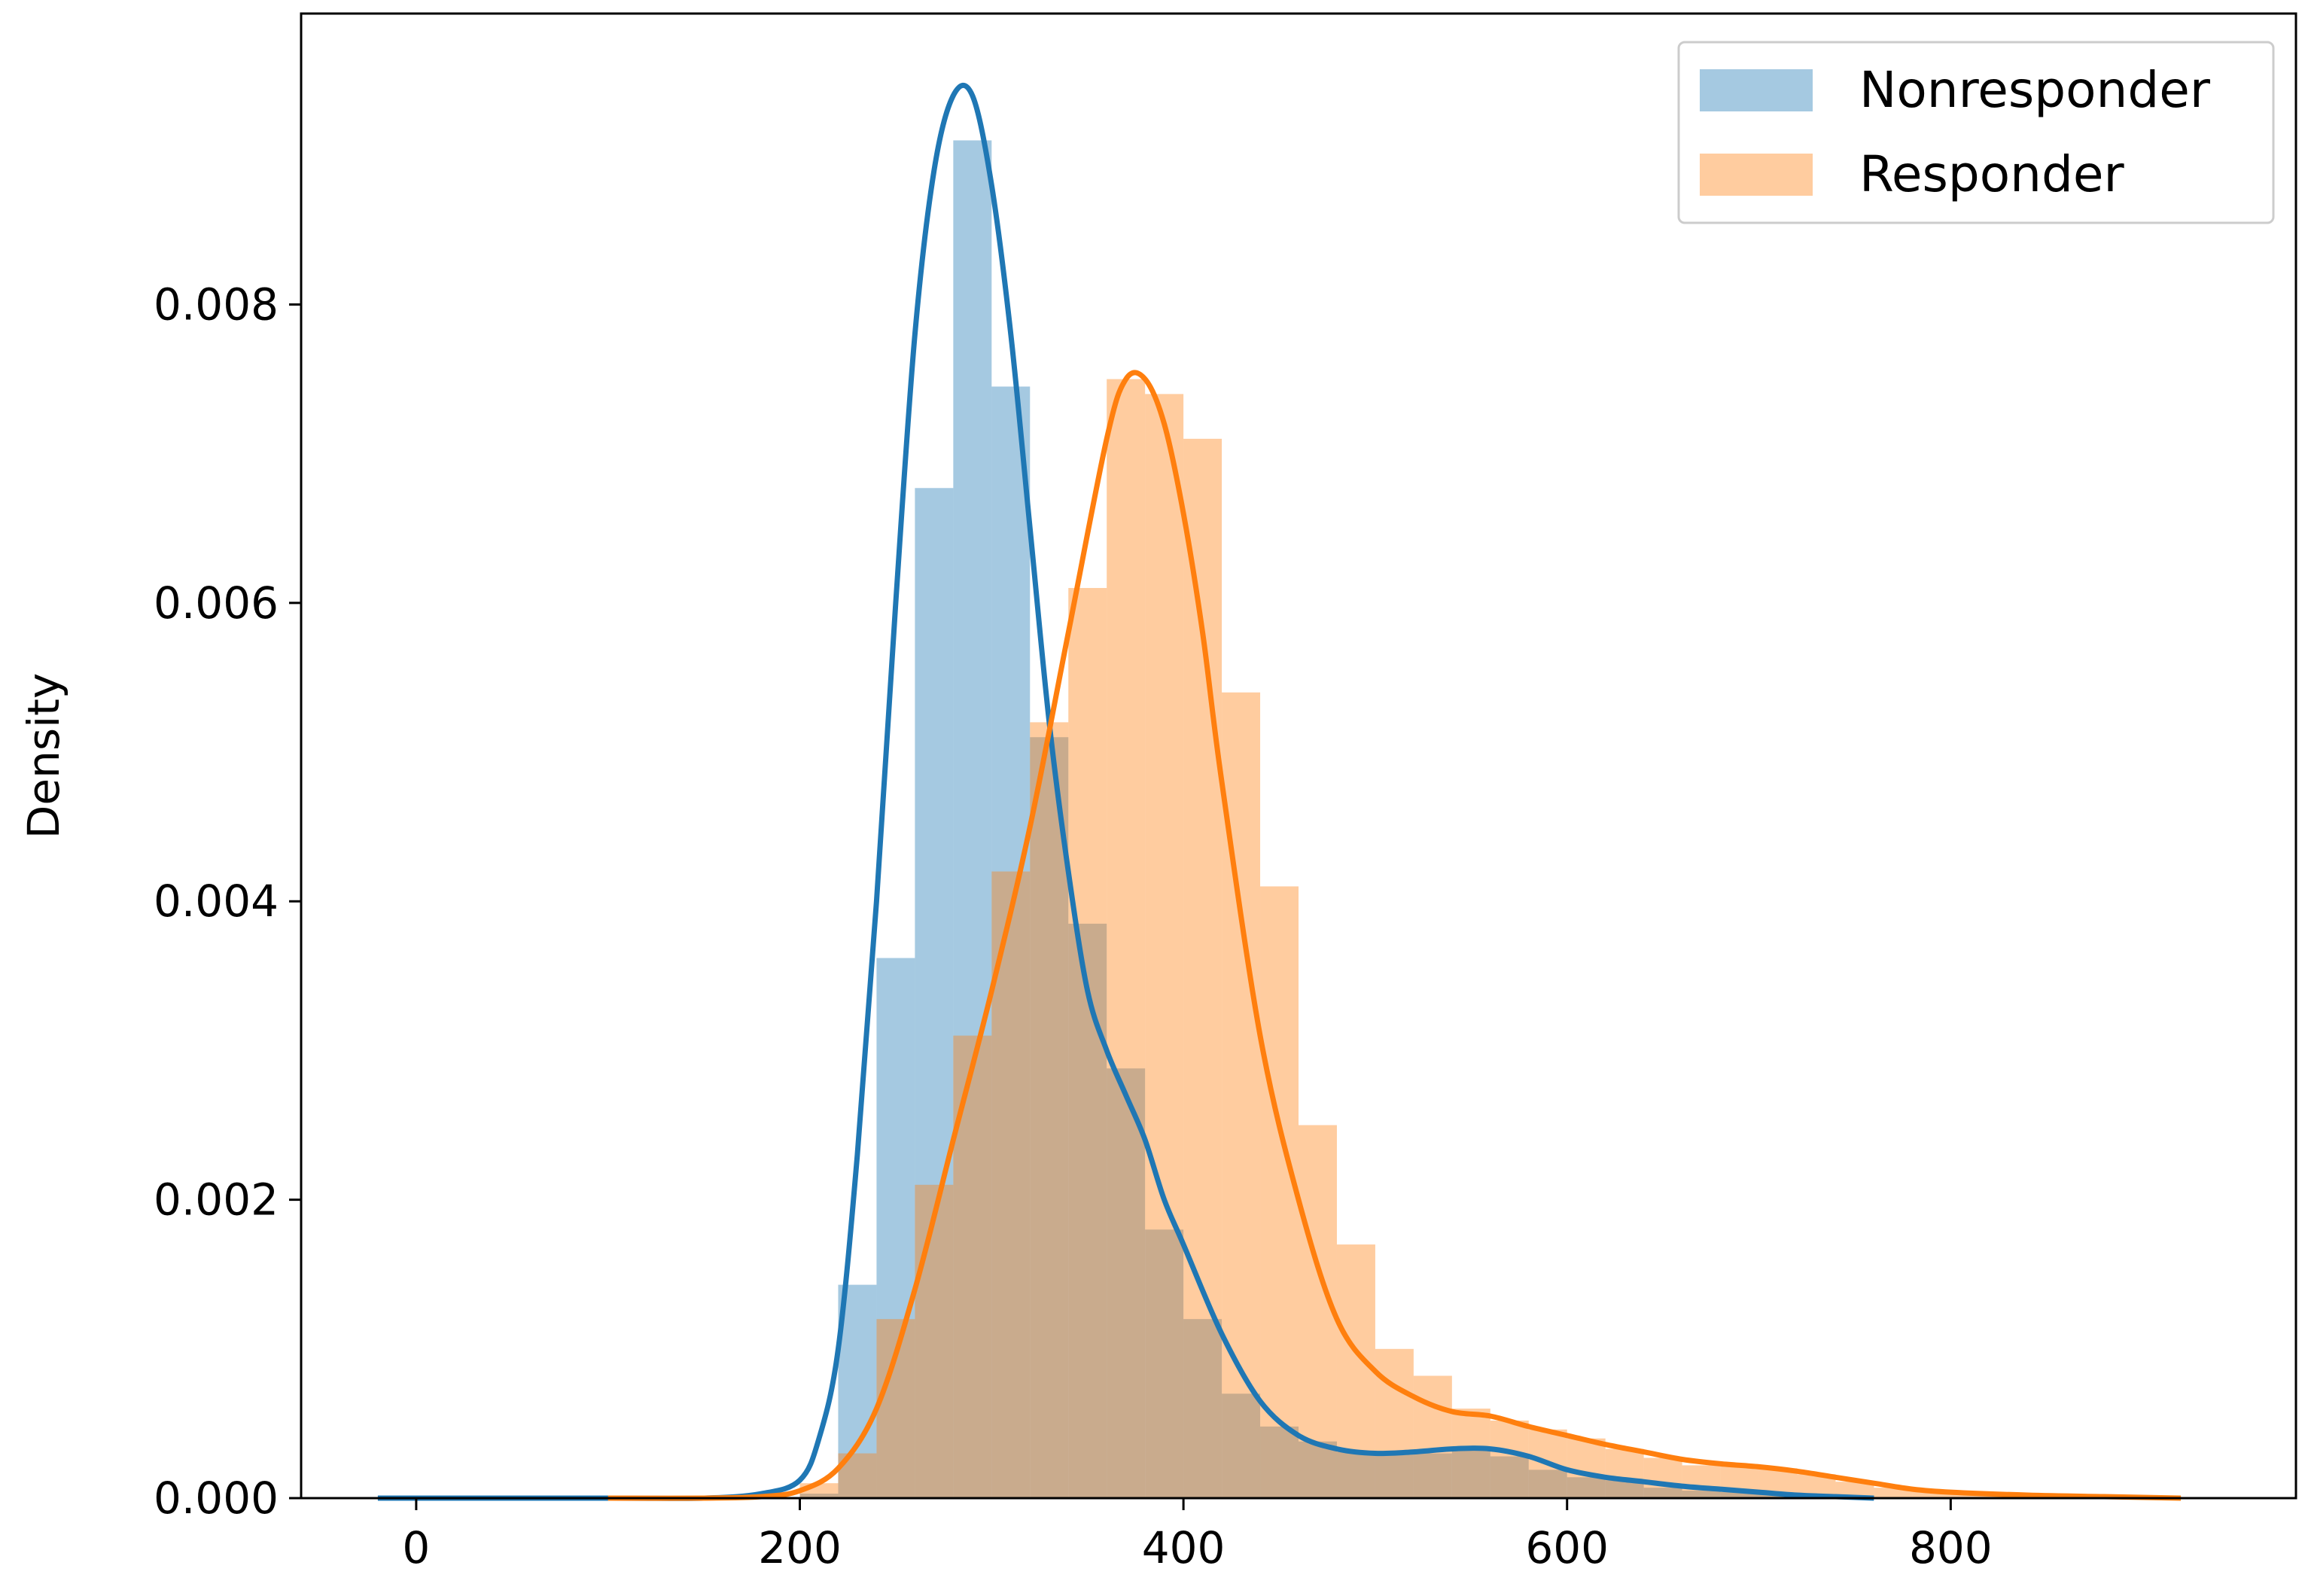  I want to click on x-axis-ticks: 0 200 400 600 800, so click(1197, 1536).